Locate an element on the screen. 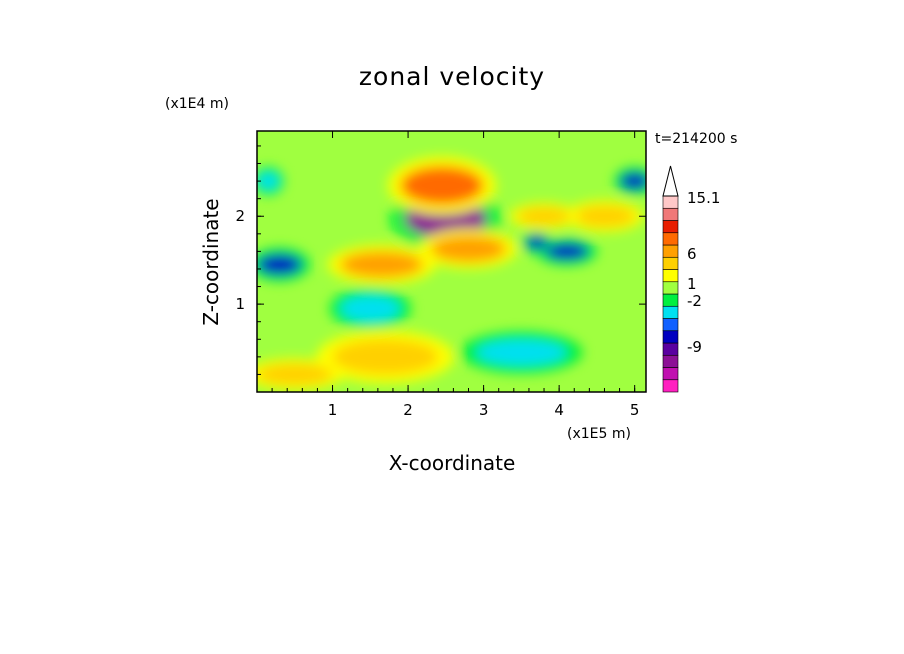 The image size is (904, 654). y-tick-label: 1 is located at coordinates (240, 304).